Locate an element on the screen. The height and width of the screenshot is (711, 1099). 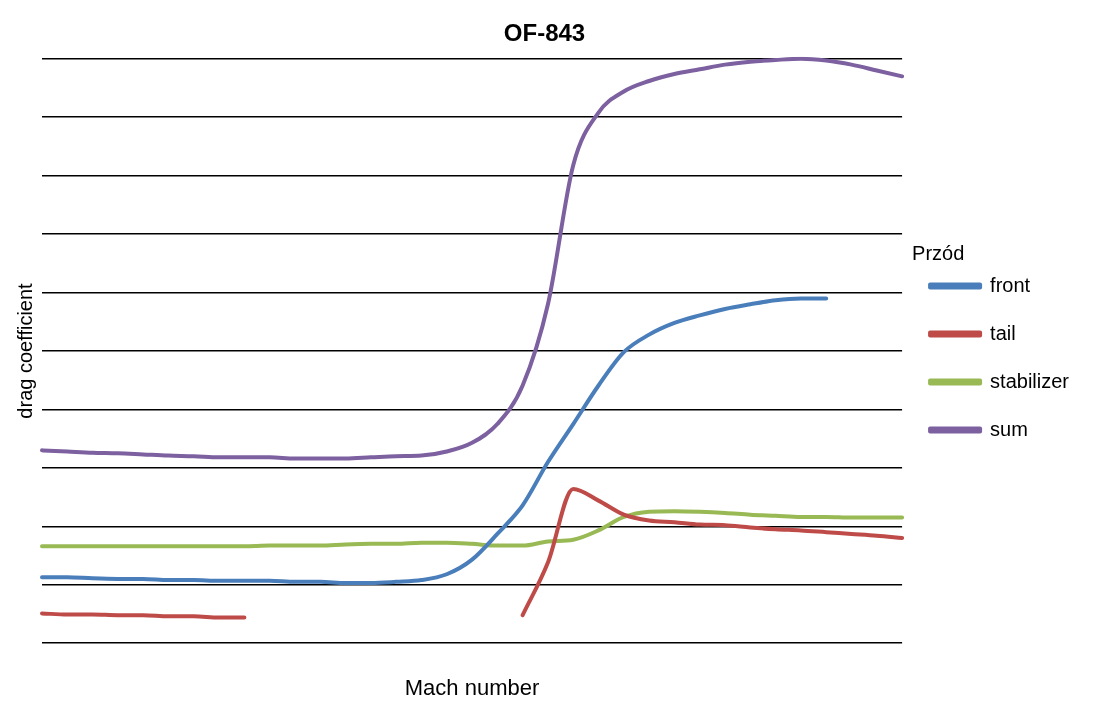
legend-label: front is located at coordinates (1010, 284).